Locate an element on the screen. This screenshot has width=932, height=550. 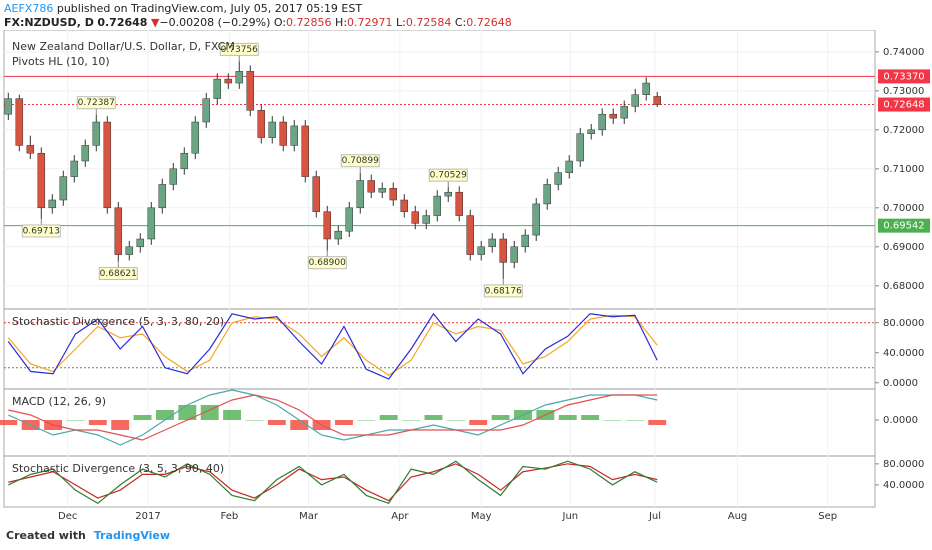
pivot-label: 0.70899 is located at coordinates (360, 161).